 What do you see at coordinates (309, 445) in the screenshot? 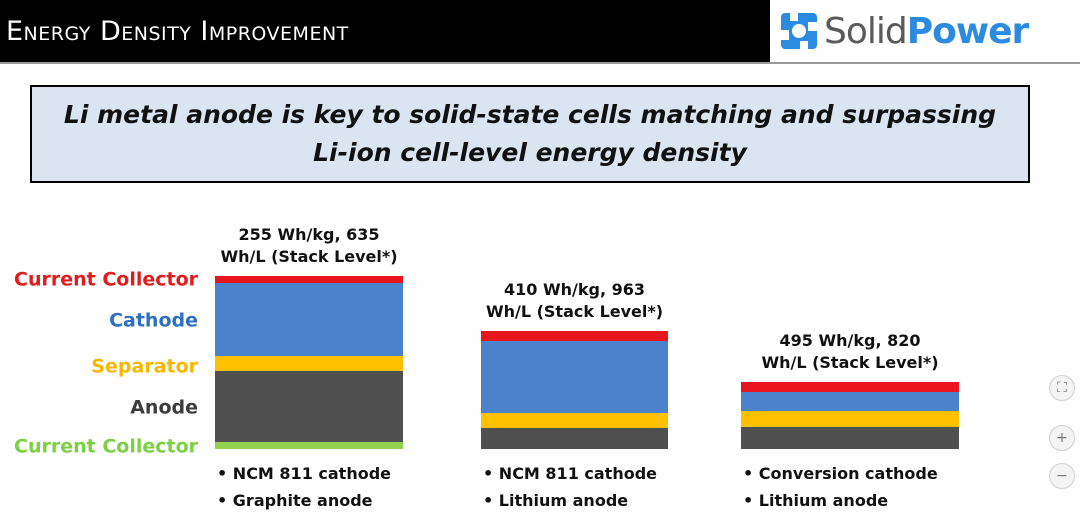
I see `stack-1-copper-collector-layer` at bounding box center [309, 445].